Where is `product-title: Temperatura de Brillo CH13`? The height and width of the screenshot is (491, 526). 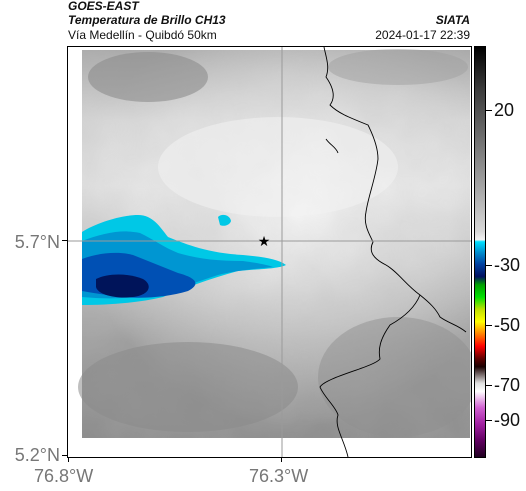 product-title: Temperatura de Brillo CH13 is located at coordinates (147, 20).